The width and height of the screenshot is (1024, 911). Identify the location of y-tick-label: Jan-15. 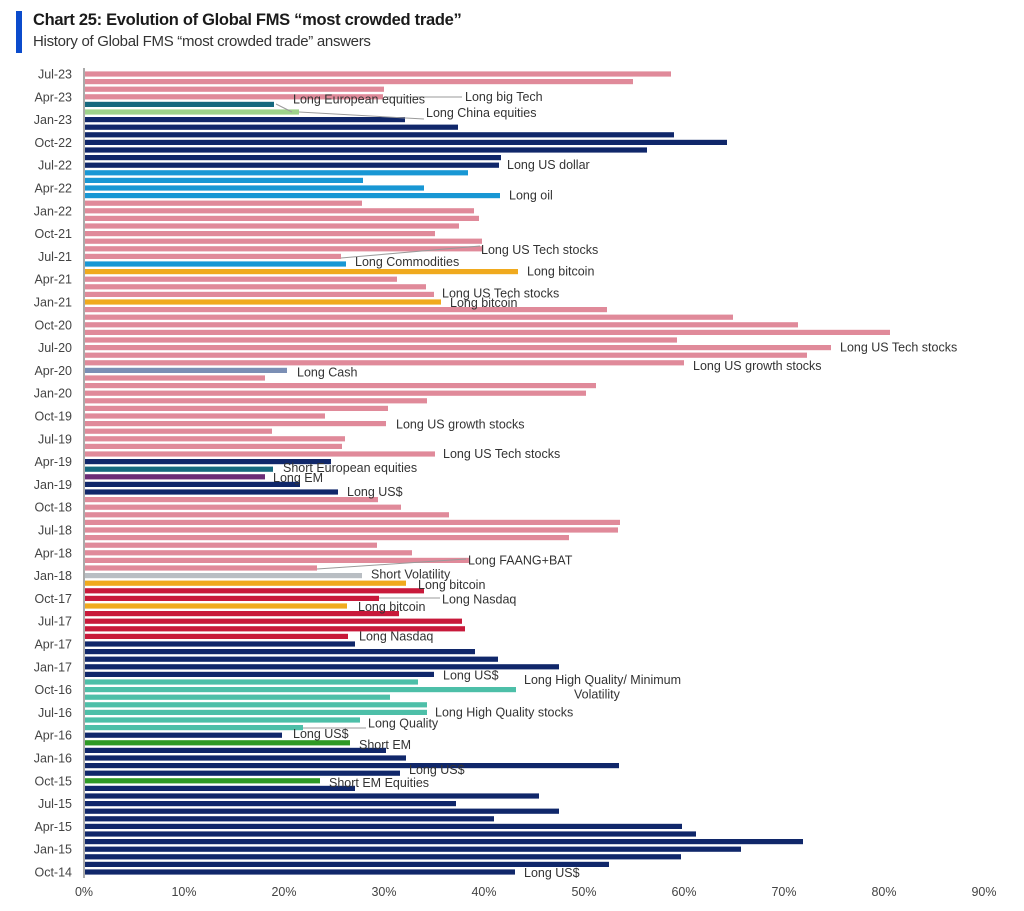
(53, 850).